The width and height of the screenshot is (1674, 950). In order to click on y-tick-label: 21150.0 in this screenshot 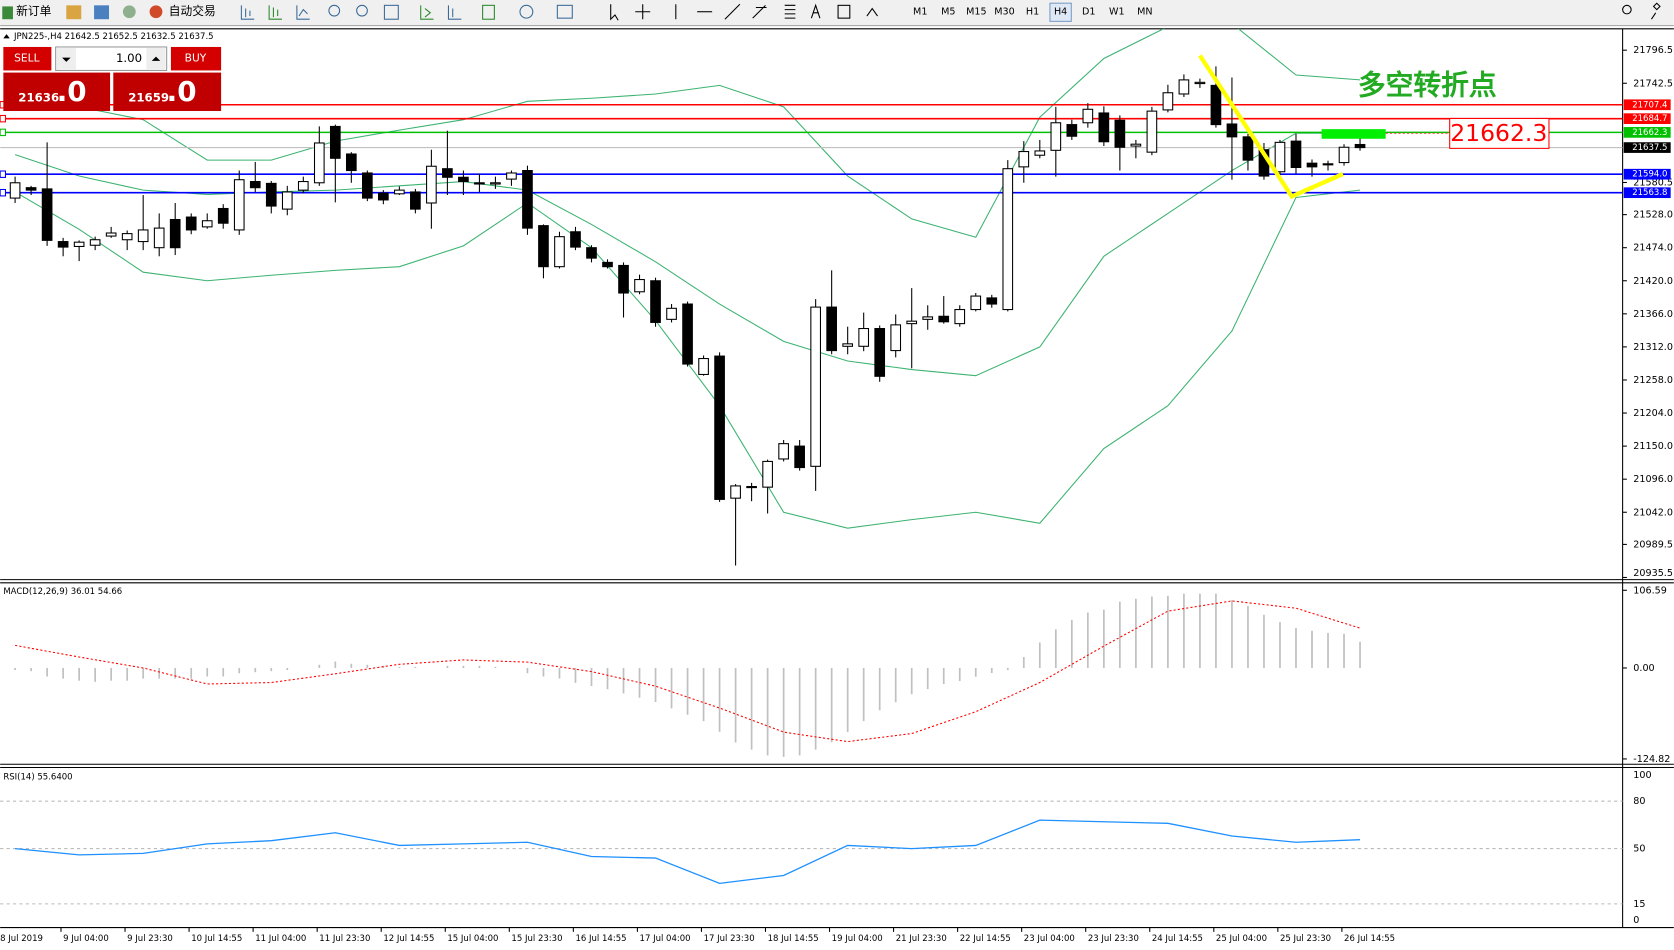, I will do `click(1653, 446)`.